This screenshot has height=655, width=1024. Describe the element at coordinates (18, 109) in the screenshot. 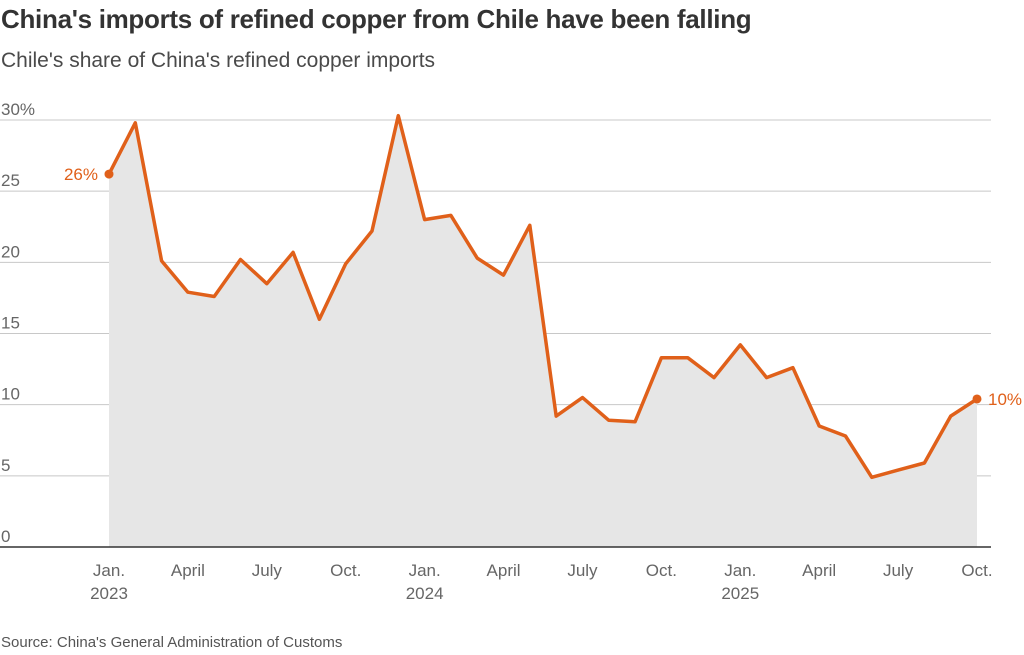

I see `y-tick-label: 30%` at that location.